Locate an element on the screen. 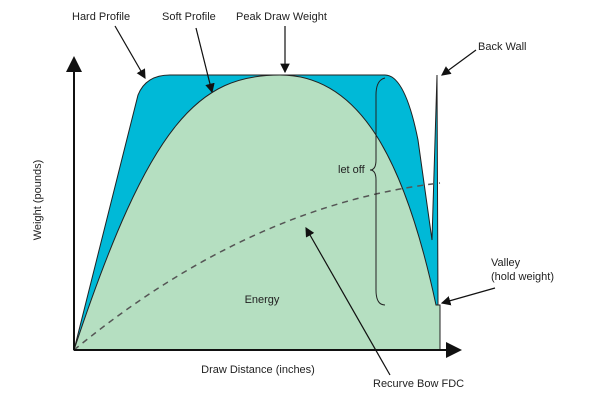 The height and width of the screenshot is (400, 600). fdc-arrow is located at coordinates (348, 301).